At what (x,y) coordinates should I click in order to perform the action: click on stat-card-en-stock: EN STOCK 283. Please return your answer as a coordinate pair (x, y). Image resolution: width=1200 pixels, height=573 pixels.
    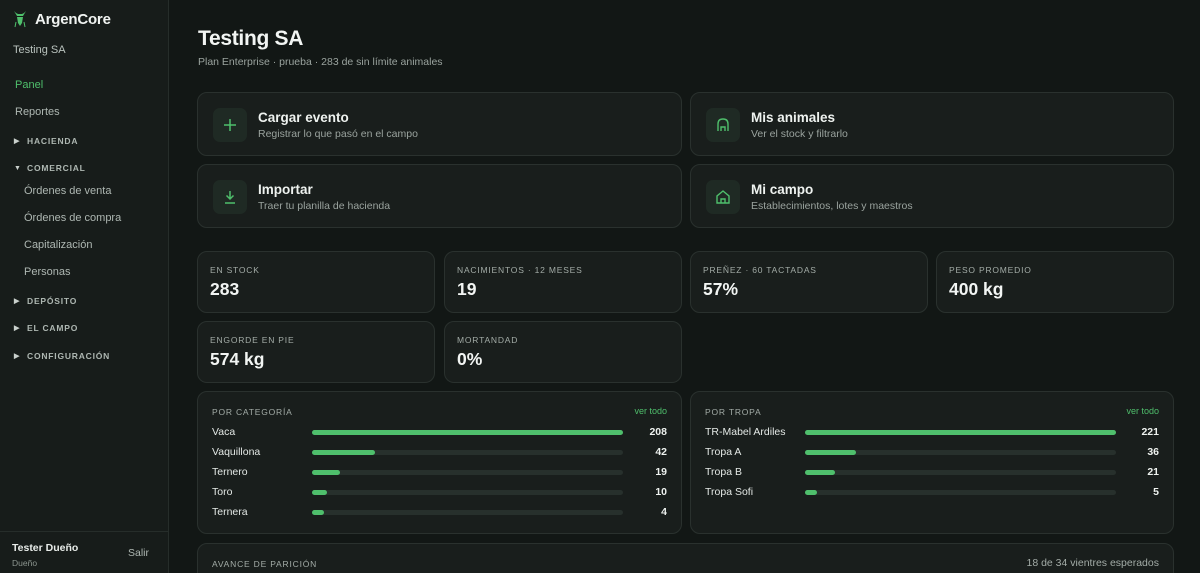
    Looking at the image, I should click on (316, 282).